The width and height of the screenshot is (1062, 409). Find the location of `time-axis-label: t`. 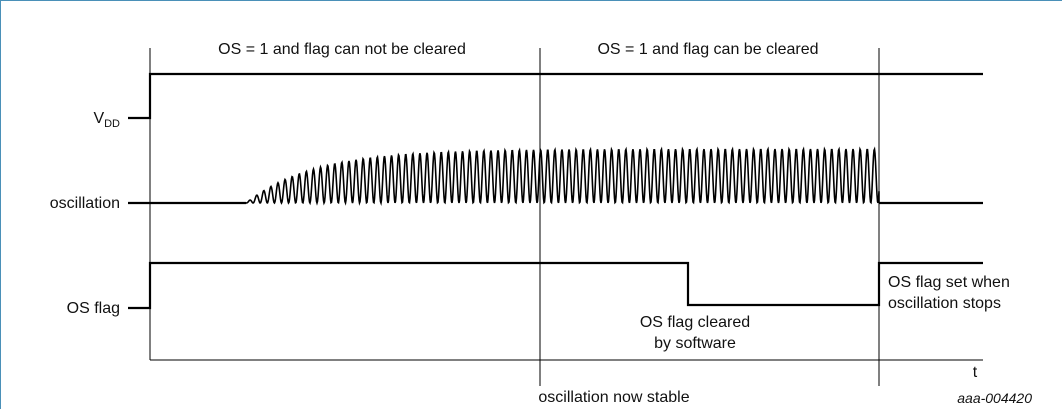

time-axis-label: t is located at coordinates (975, 372).